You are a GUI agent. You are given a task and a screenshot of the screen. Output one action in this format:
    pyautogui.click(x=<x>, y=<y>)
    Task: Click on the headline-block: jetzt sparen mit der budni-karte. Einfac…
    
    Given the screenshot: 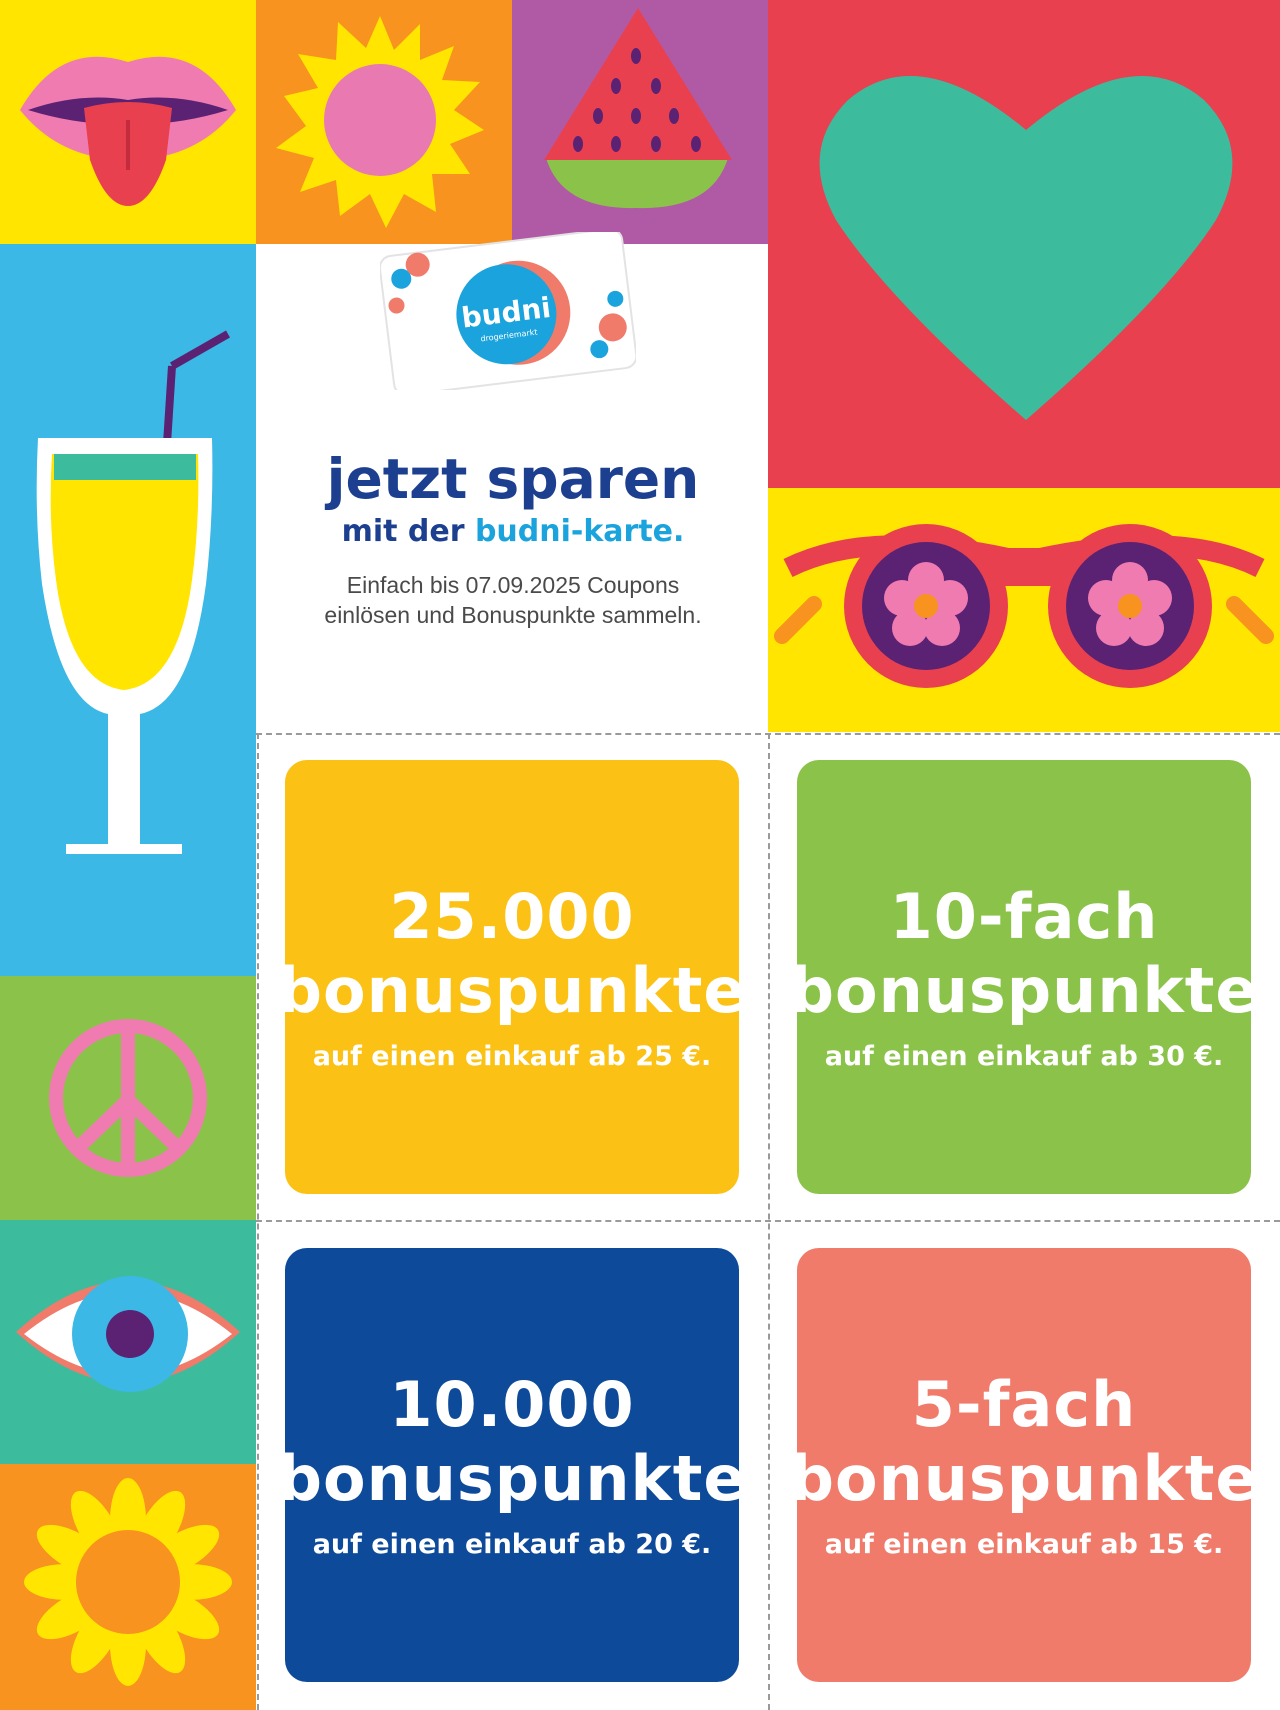 What is the action you would take?
    pyautogui.click(x=513, y=538)
    